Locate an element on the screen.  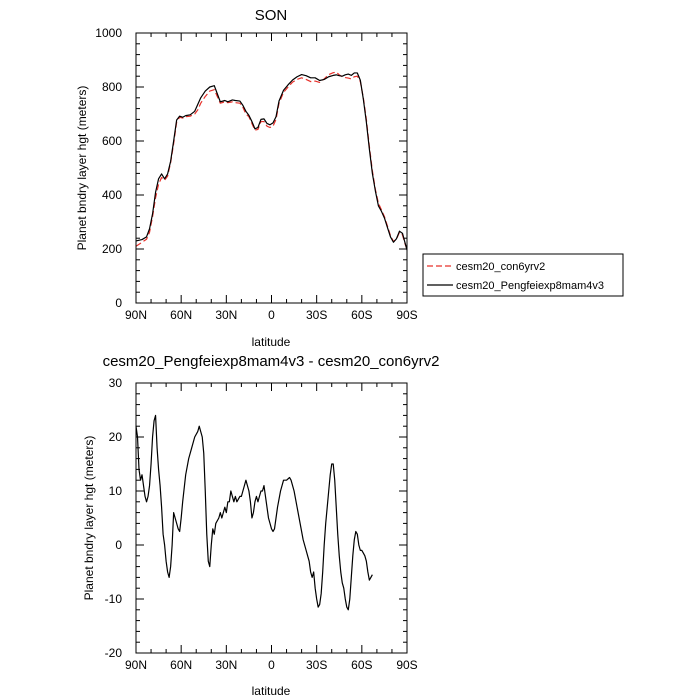
top-y-tick-label: 1000 is located at coordinates (108, 33).